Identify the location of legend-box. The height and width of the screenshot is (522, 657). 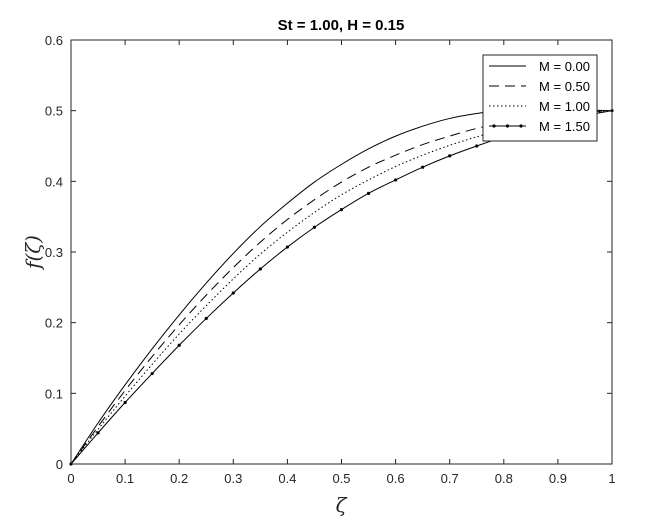
(540, 98).